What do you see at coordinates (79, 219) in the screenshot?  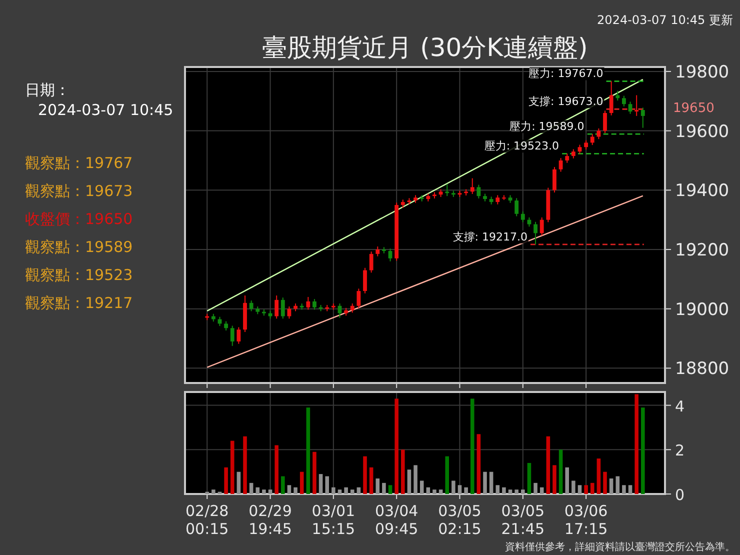 I see `text: 收盤價：19650` at bounding box center [79, 219].